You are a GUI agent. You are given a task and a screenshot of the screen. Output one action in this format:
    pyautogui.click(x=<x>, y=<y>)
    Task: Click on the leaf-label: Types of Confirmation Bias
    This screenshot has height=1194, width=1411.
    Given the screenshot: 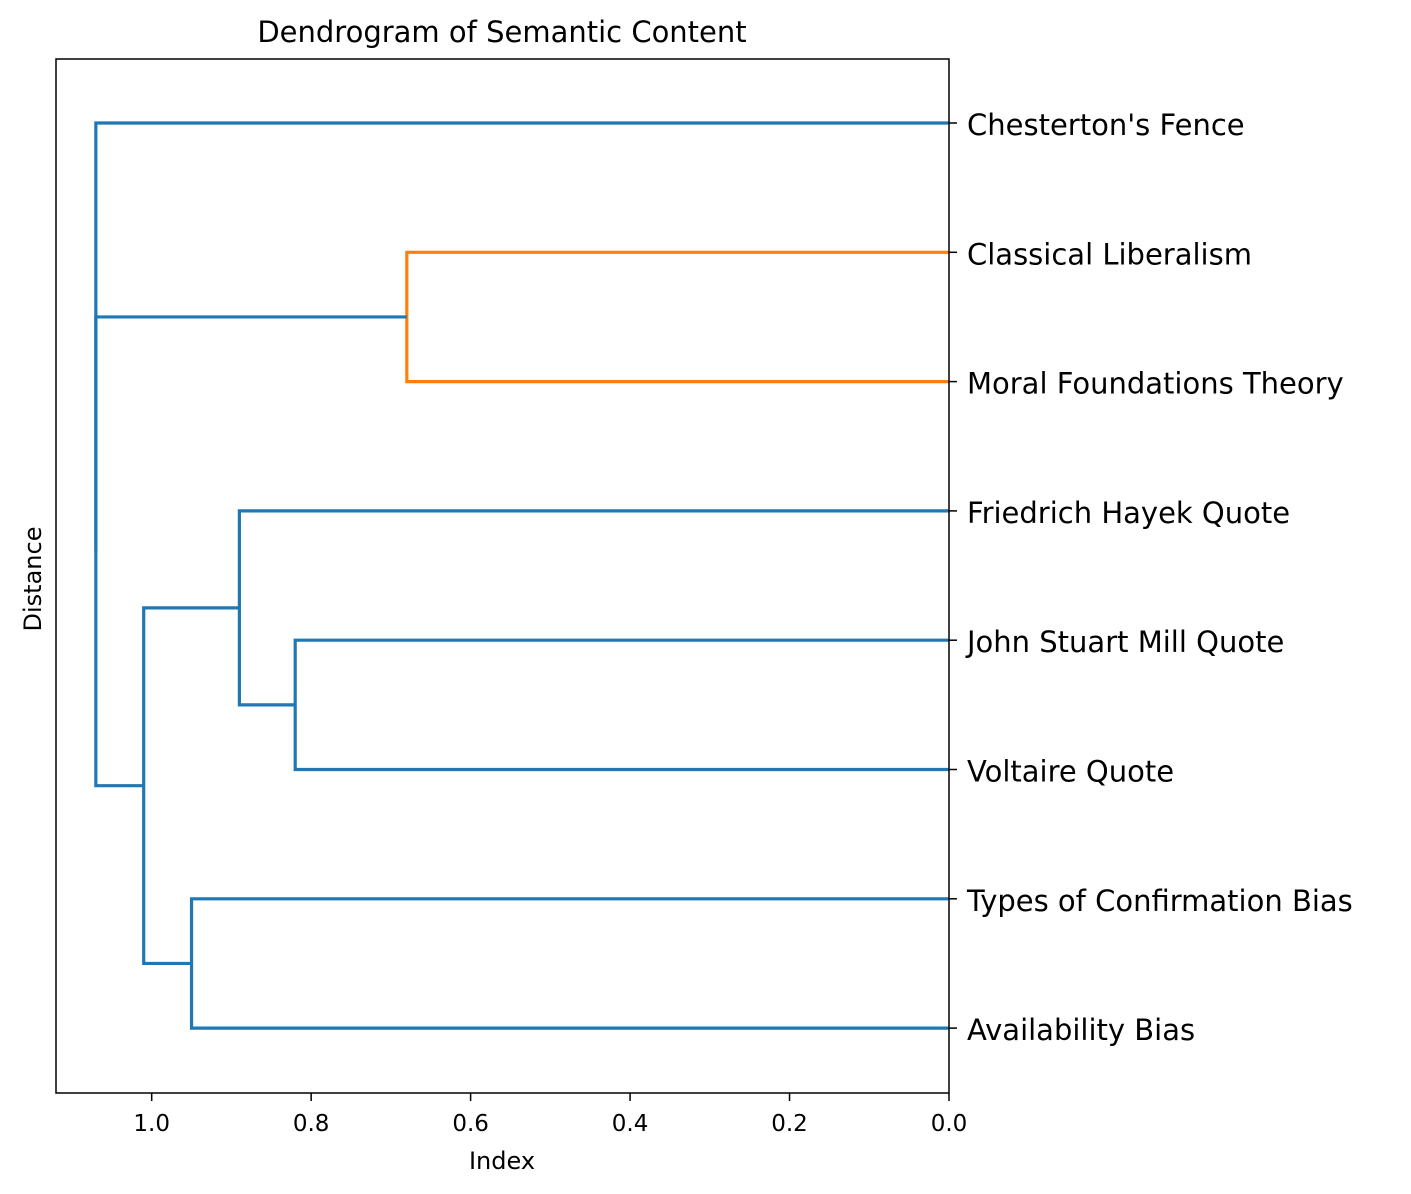 What is the action you would take?
    pyautogui.click(x=1159, y=901)
    